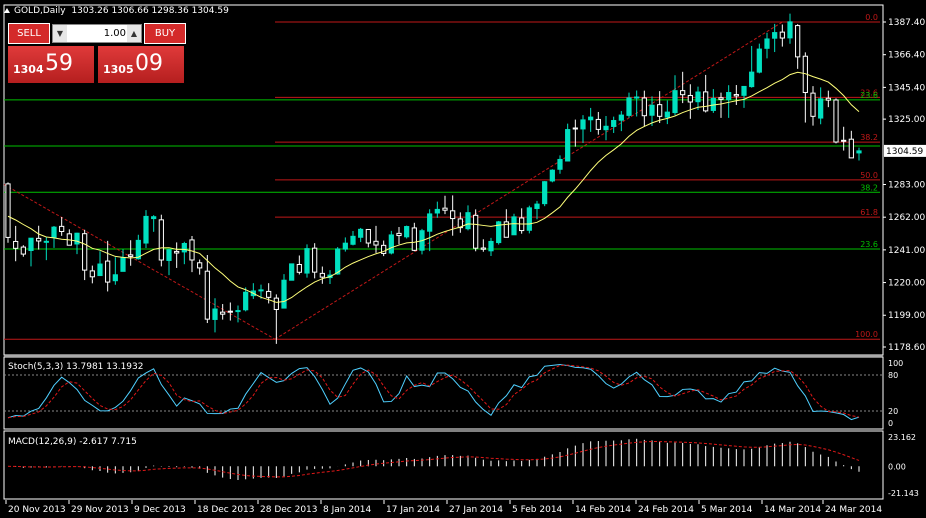 The height and width of the screenshot is (518, 926). I want to click on stoch-main-line, so click(433, 392).